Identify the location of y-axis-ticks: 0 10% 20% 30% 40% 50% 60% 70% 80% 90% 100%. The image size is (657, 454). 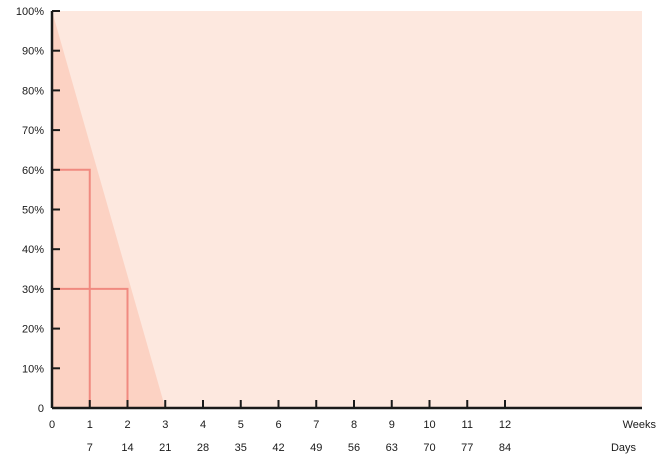
(38, 210).